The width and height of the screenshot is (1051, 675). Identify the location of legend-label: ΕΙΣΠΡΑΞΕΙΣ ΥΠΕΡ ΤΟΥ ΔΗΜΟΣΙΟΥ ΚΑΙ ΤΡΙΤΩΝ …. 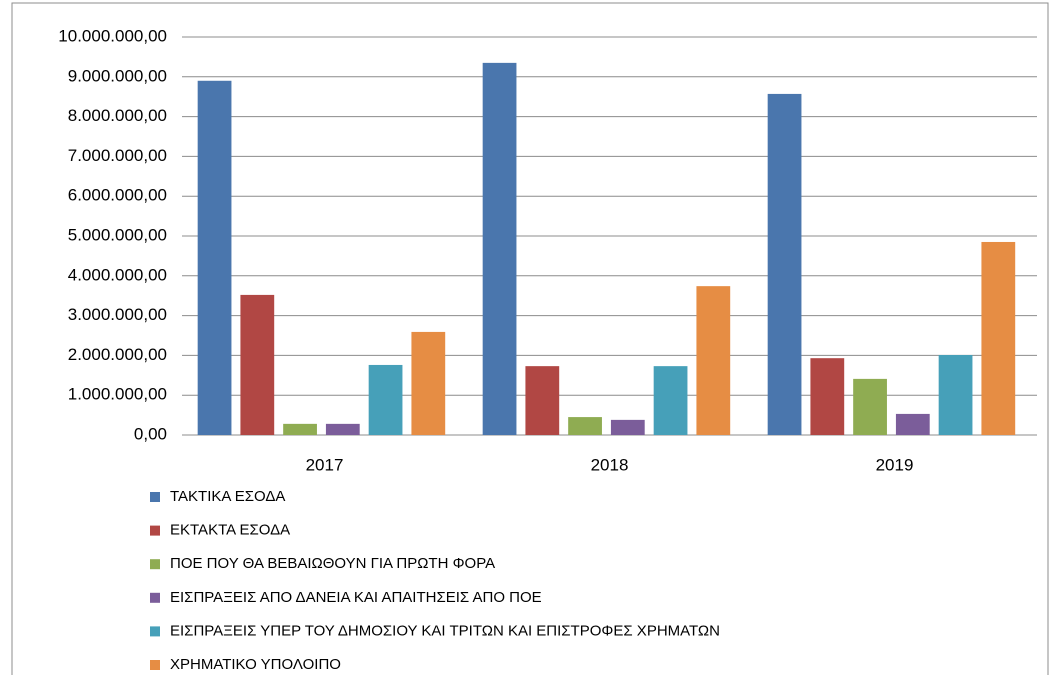
(445, 630).